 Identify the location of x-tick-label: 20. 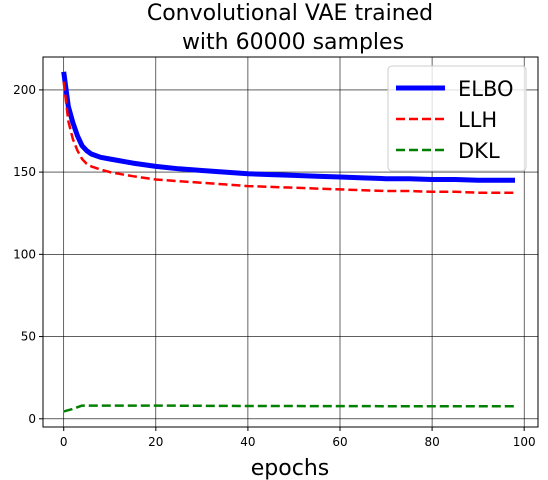
(155, 442).